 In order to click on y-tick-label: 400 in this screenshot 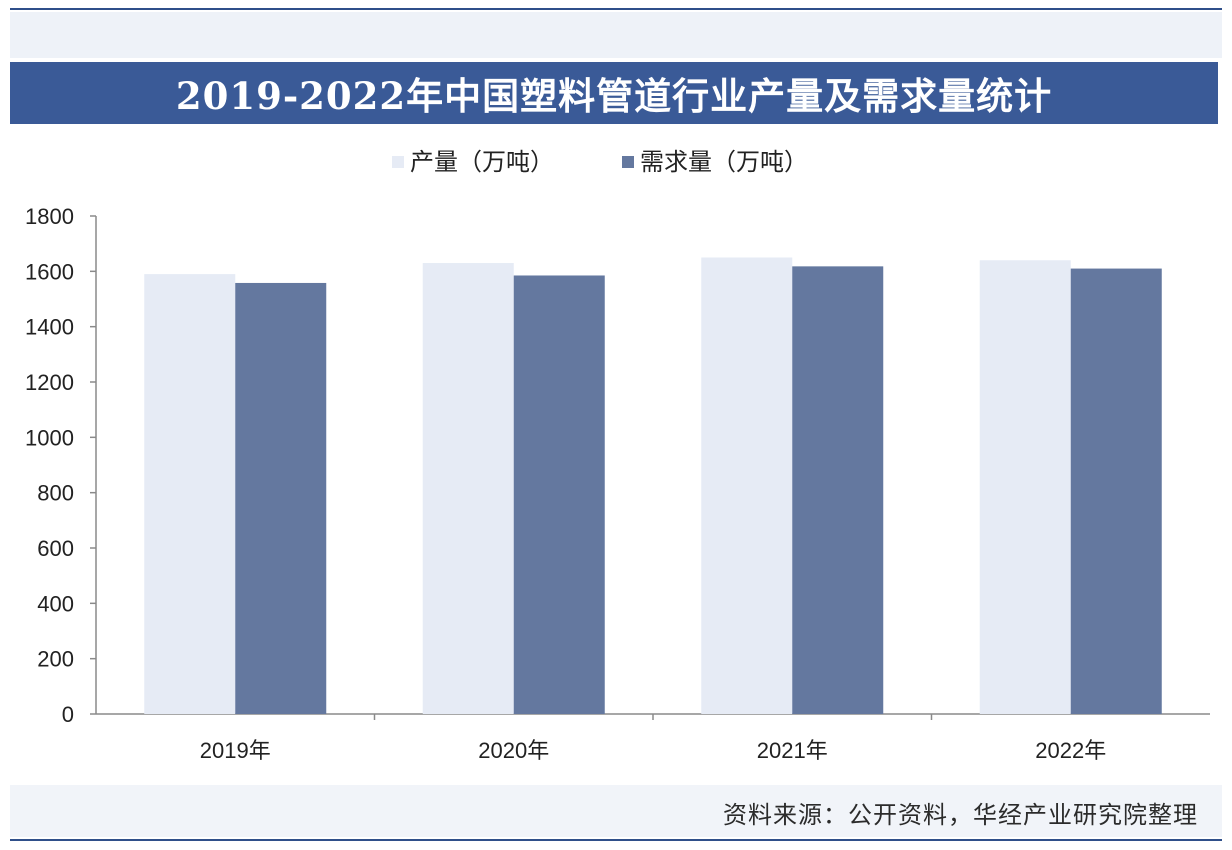, I will do `click(55, 603)`.